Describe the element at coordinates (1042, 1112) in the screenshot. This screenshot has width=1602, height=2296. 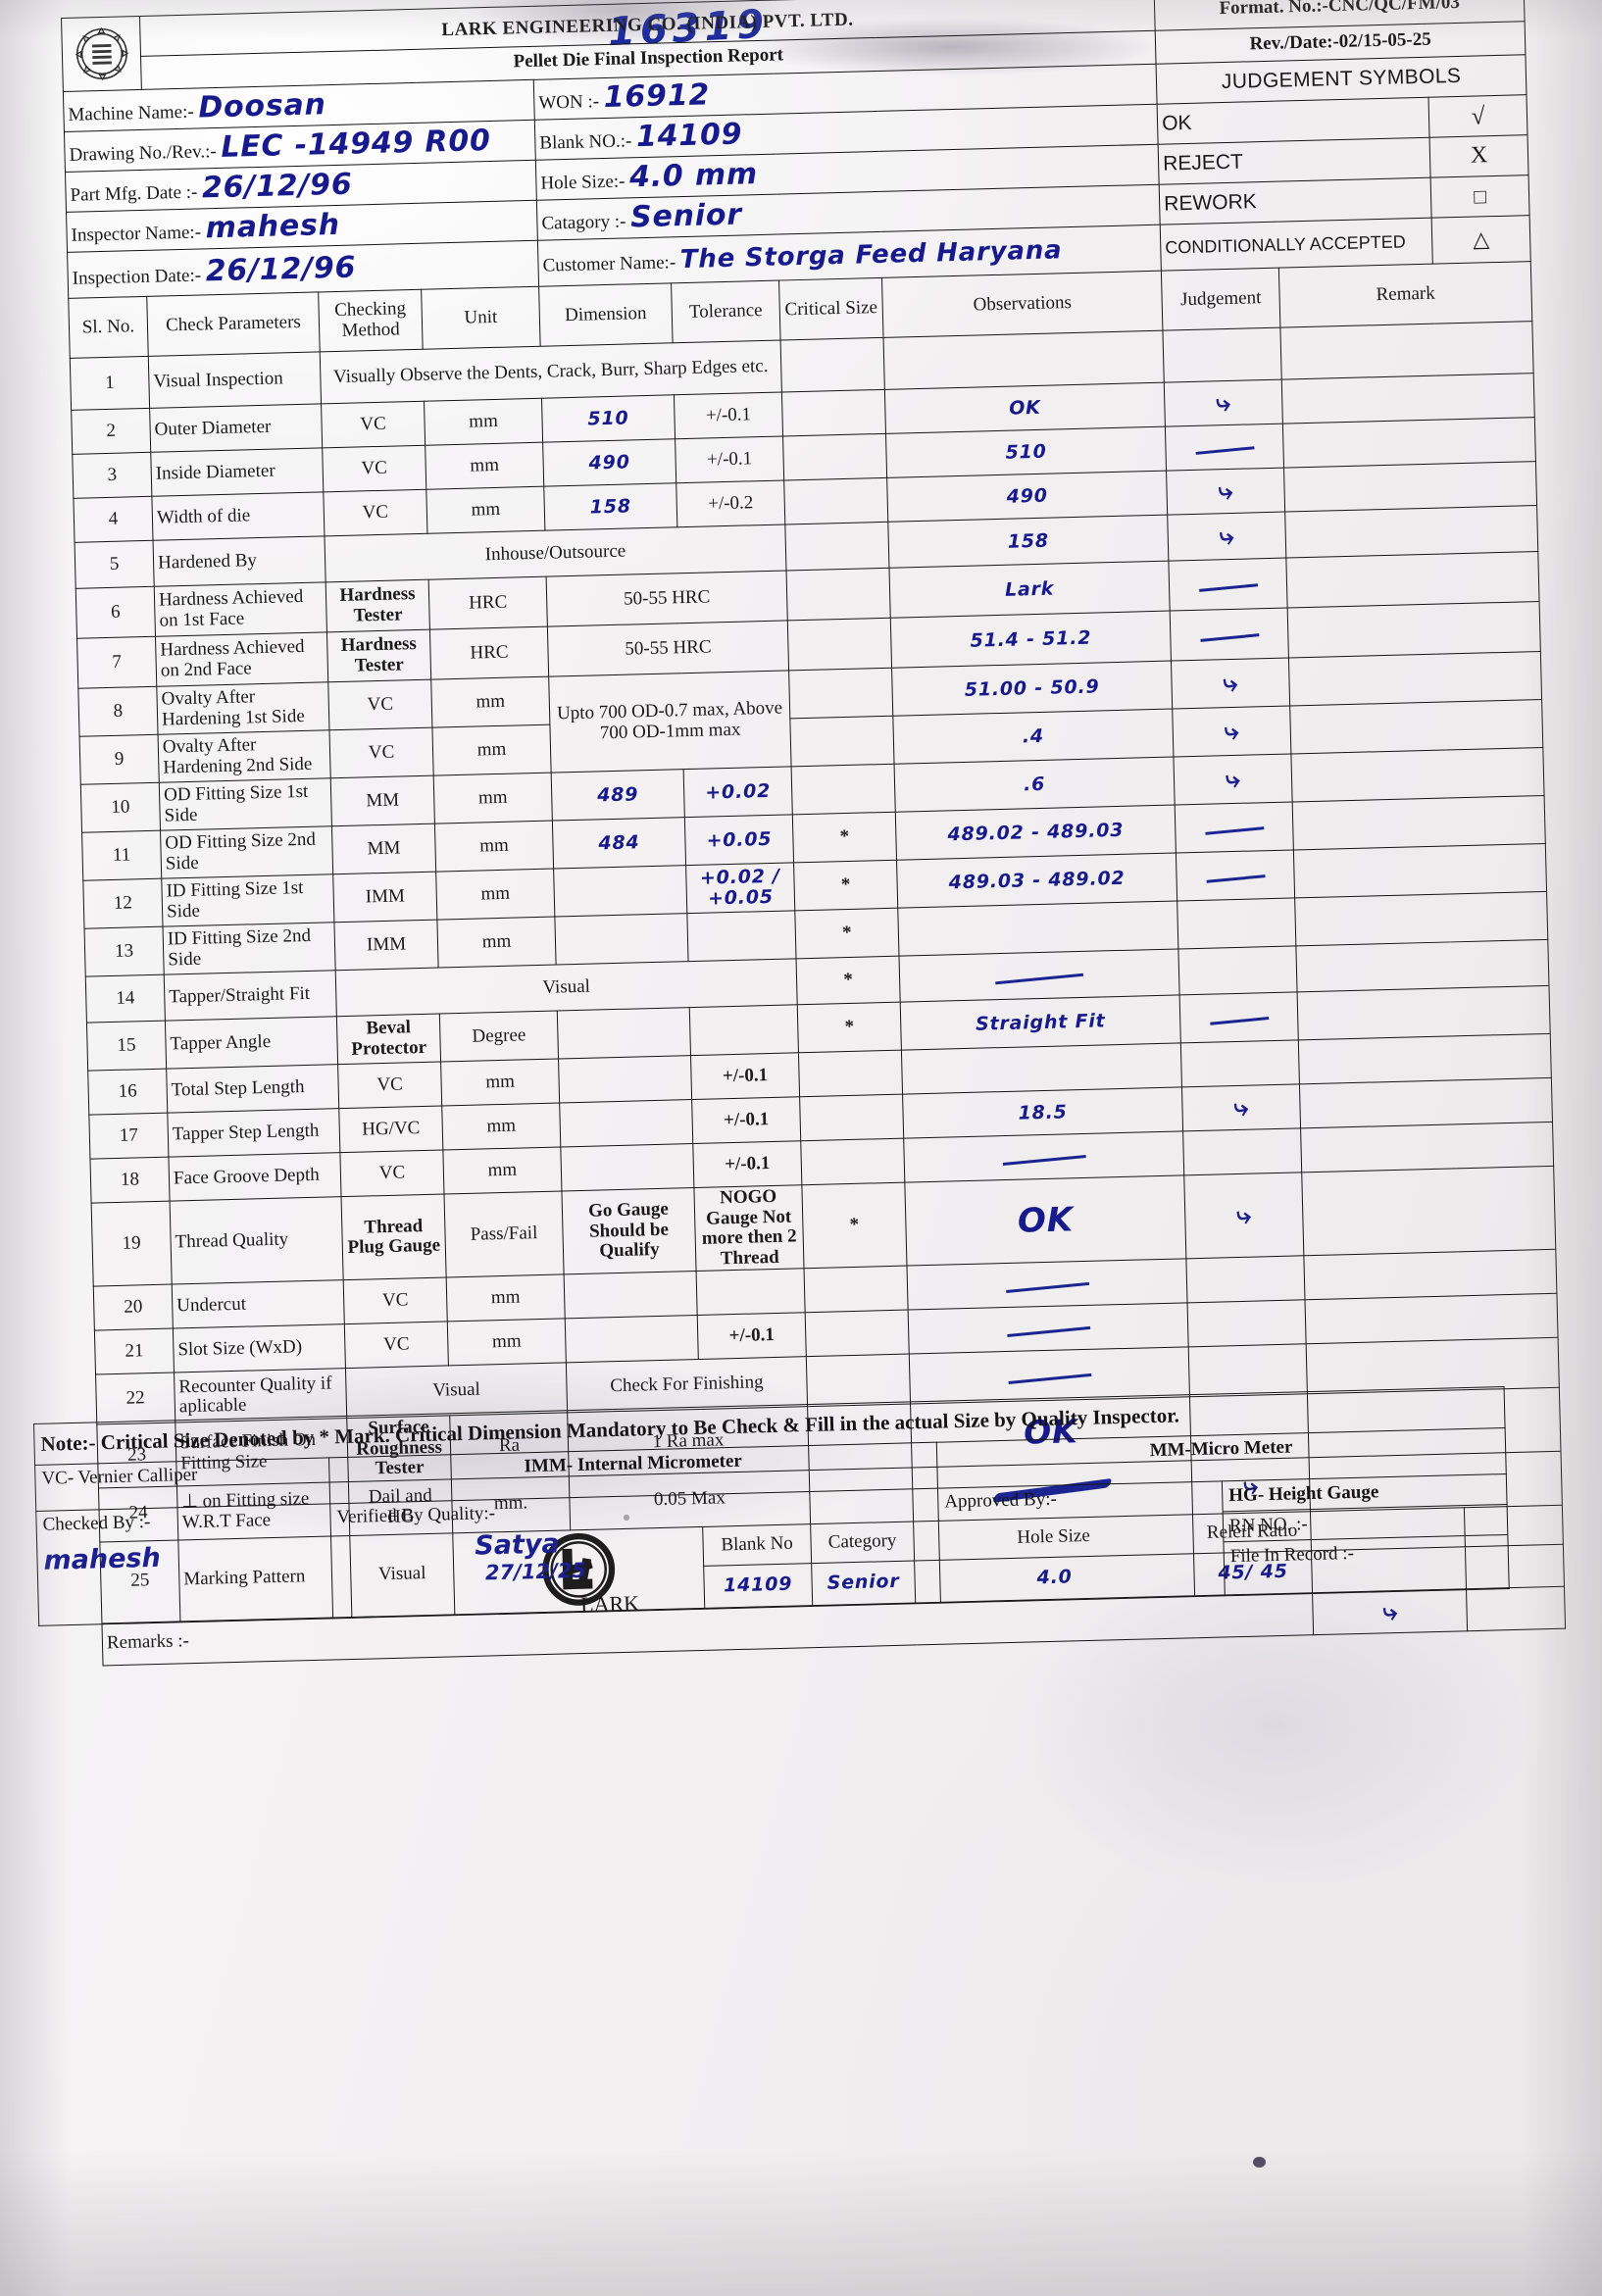
I see `row-observations: 18.5` at that location.